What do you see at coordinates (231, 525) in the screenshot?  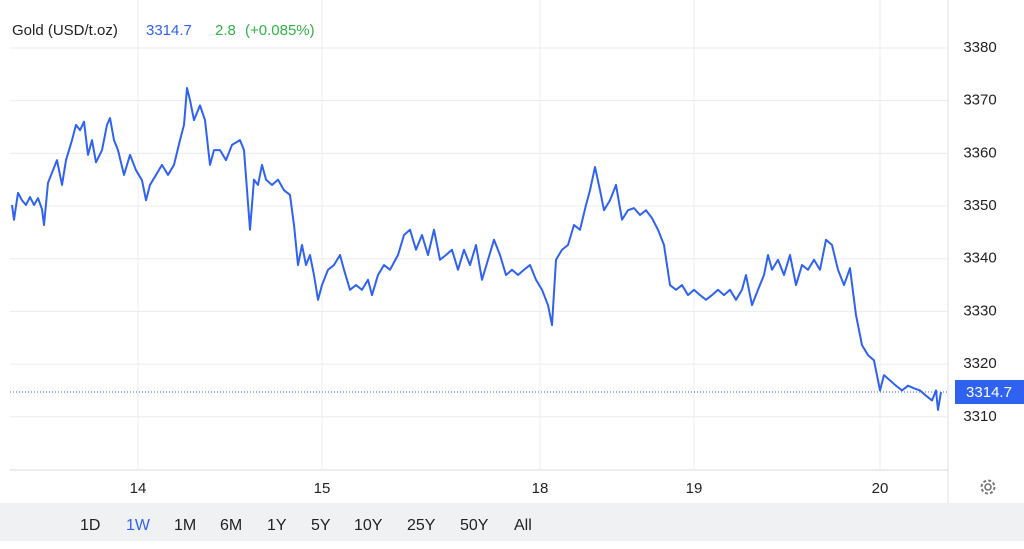 I see `range-button: 6M` at bounding box center [231, 525].